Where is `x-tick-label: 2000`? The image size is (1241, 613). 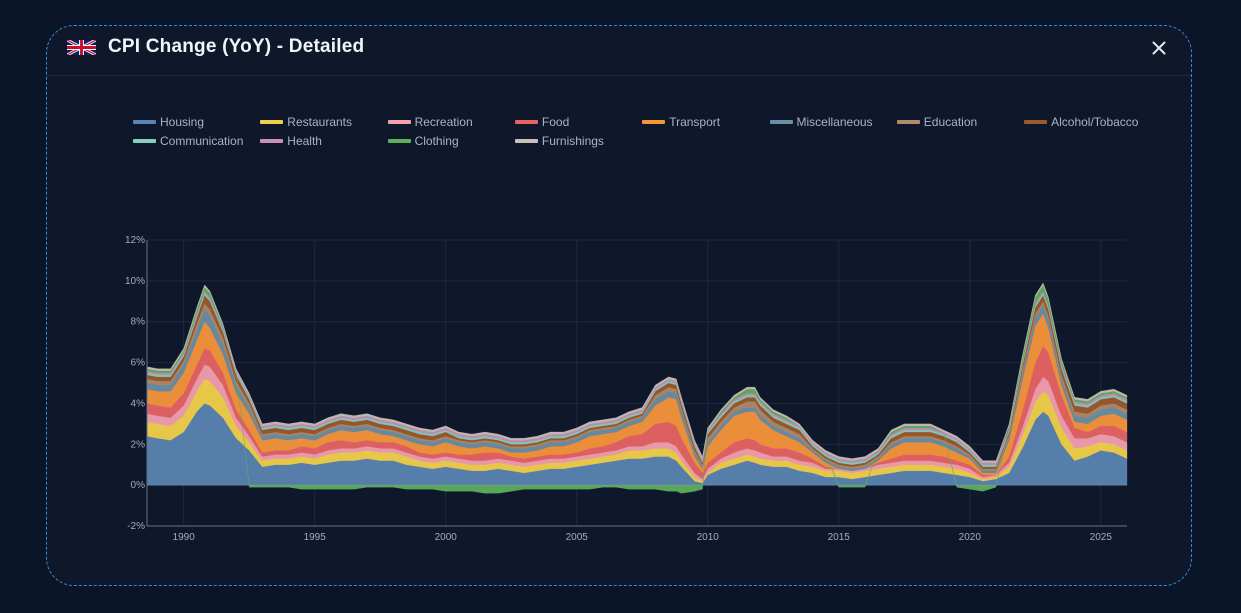 x-tick-label: 2000 is located at coordinates (446, 537).